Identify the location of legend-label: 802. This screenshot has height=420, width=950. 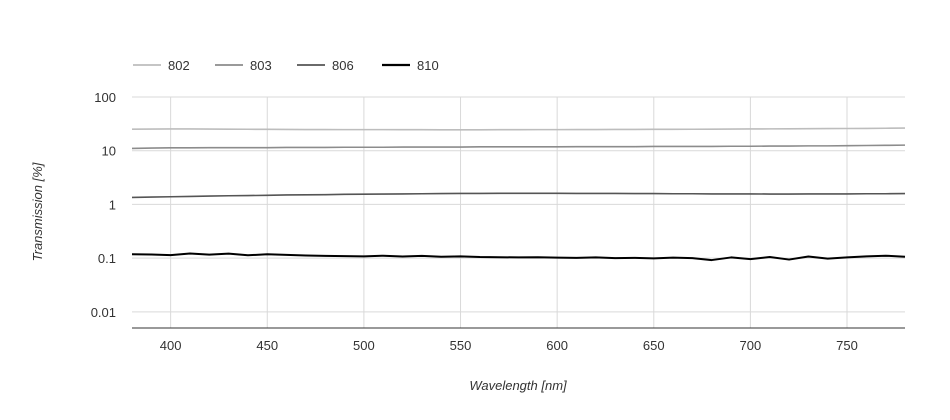
(179, 65).